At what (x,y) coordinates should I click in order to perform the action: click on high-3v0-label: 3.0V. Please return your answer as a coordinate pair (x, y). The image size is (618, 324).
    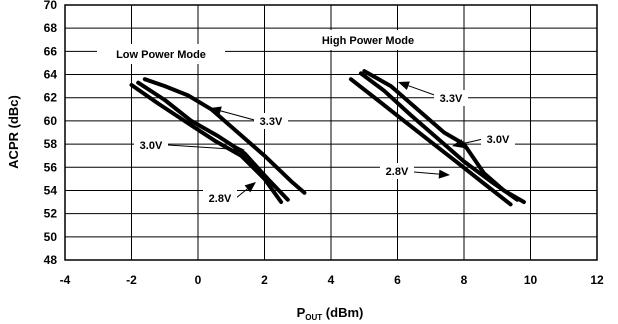
    Looking at the image, I should click on (498, 140).